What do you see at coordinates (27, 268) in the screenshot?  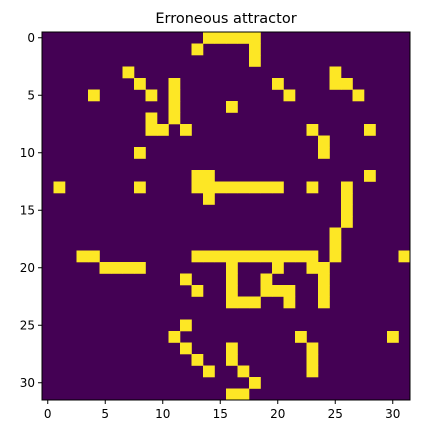 I see `y-tick-label: 20` at bounding box center [27, 268].